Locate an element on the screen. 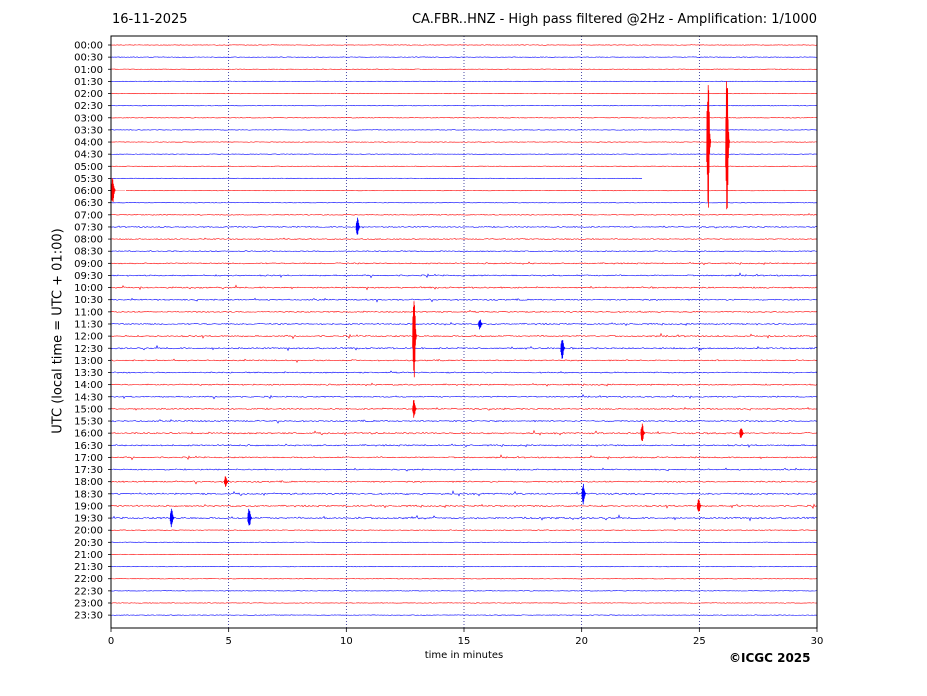 Image resolution: width=927 pixels, height=696 pixels. trace-1930 is located at coordinates (464, 518).